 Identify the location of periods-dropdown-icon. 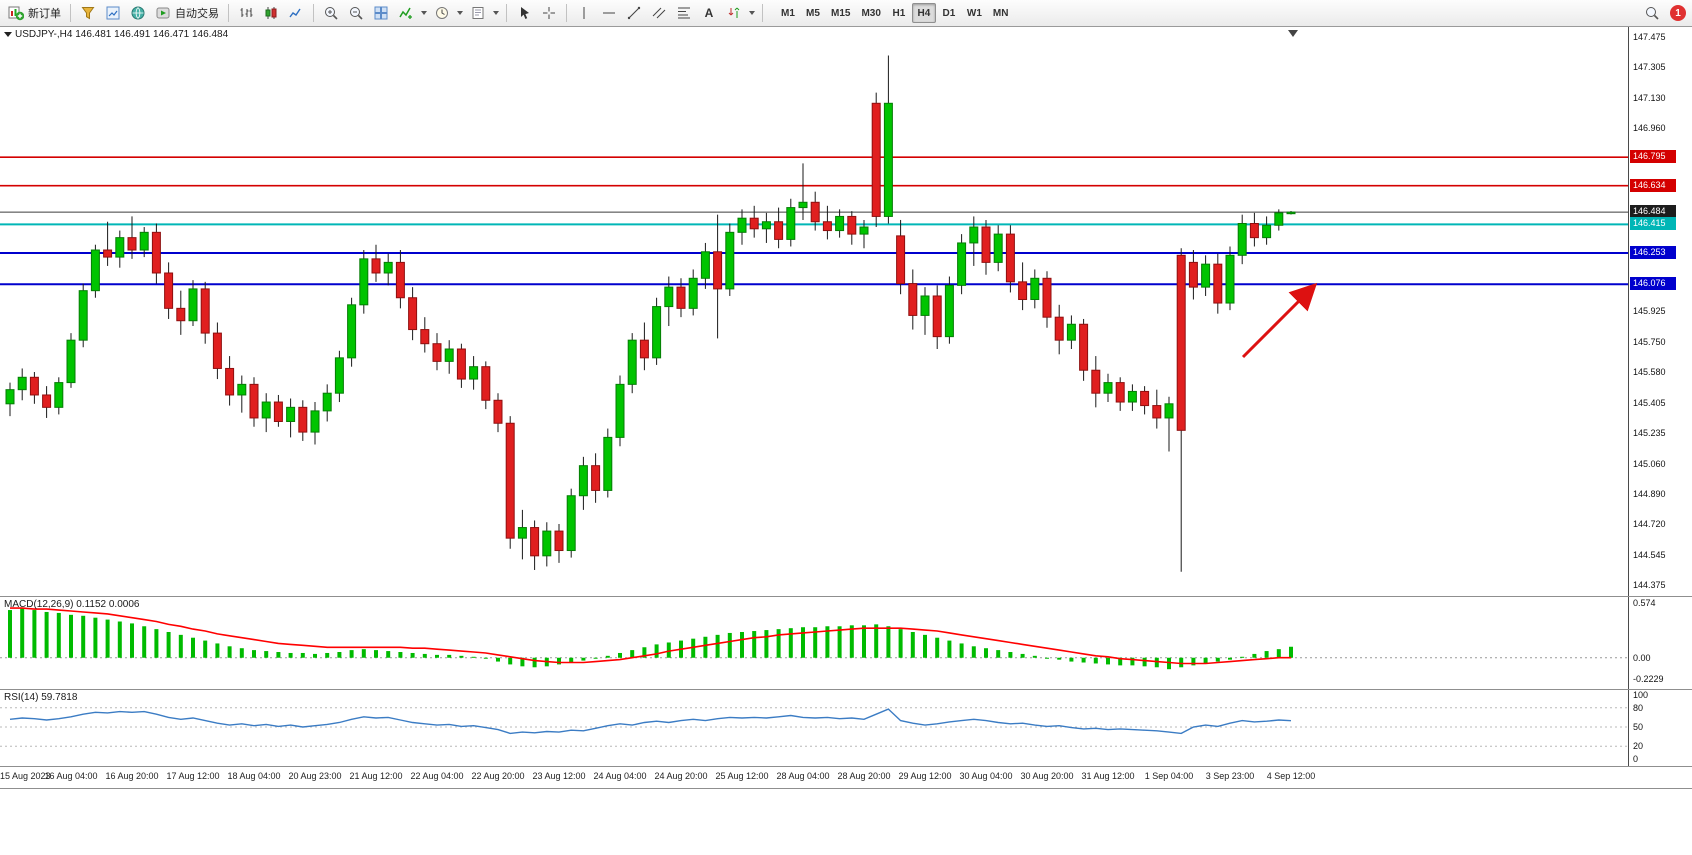
(460, 13).